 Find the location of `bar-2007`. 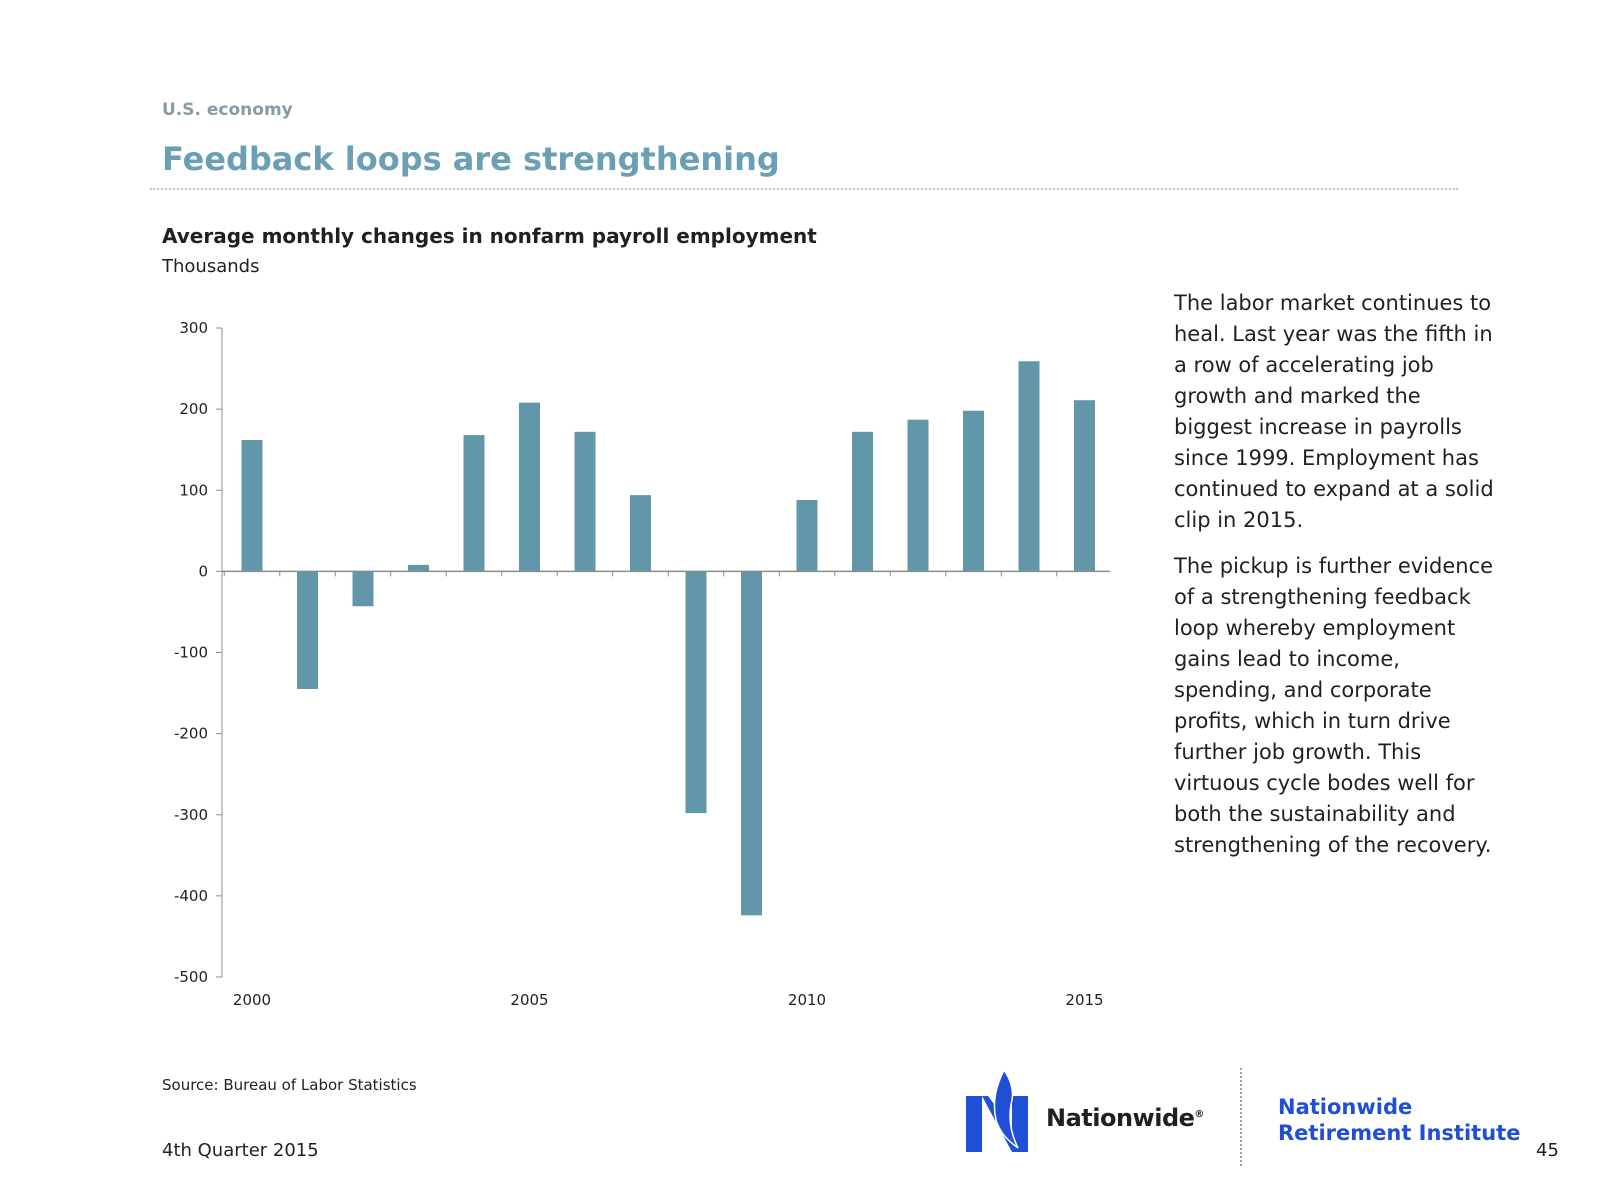

bar-2007 is located at coordinates (640, 533).